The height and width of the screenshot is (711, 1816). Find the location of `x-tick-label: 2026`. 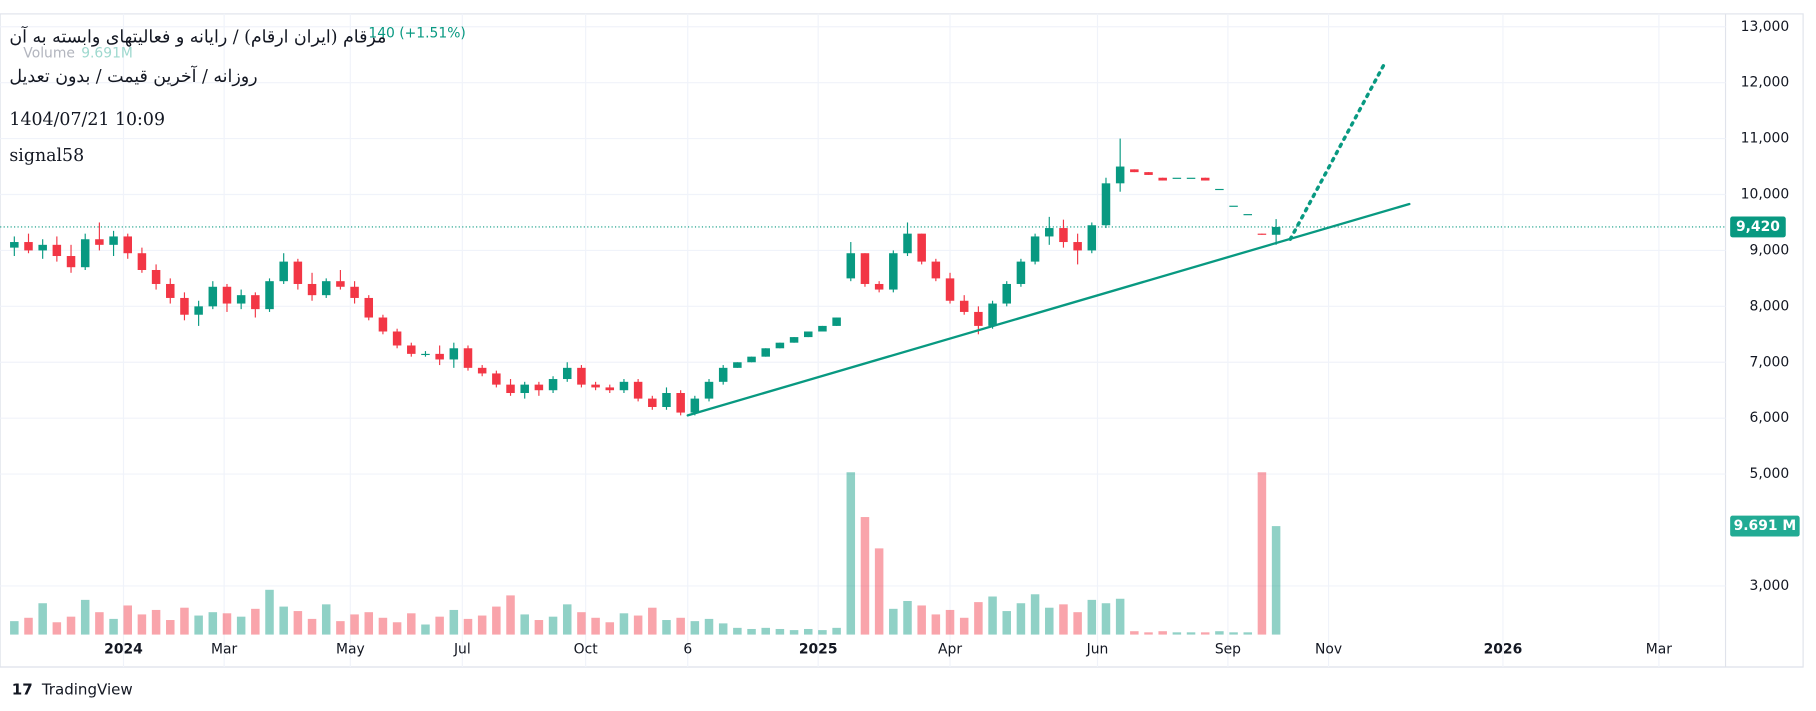

x-tick-label: 2026 is located at coordinates (1503, 650).